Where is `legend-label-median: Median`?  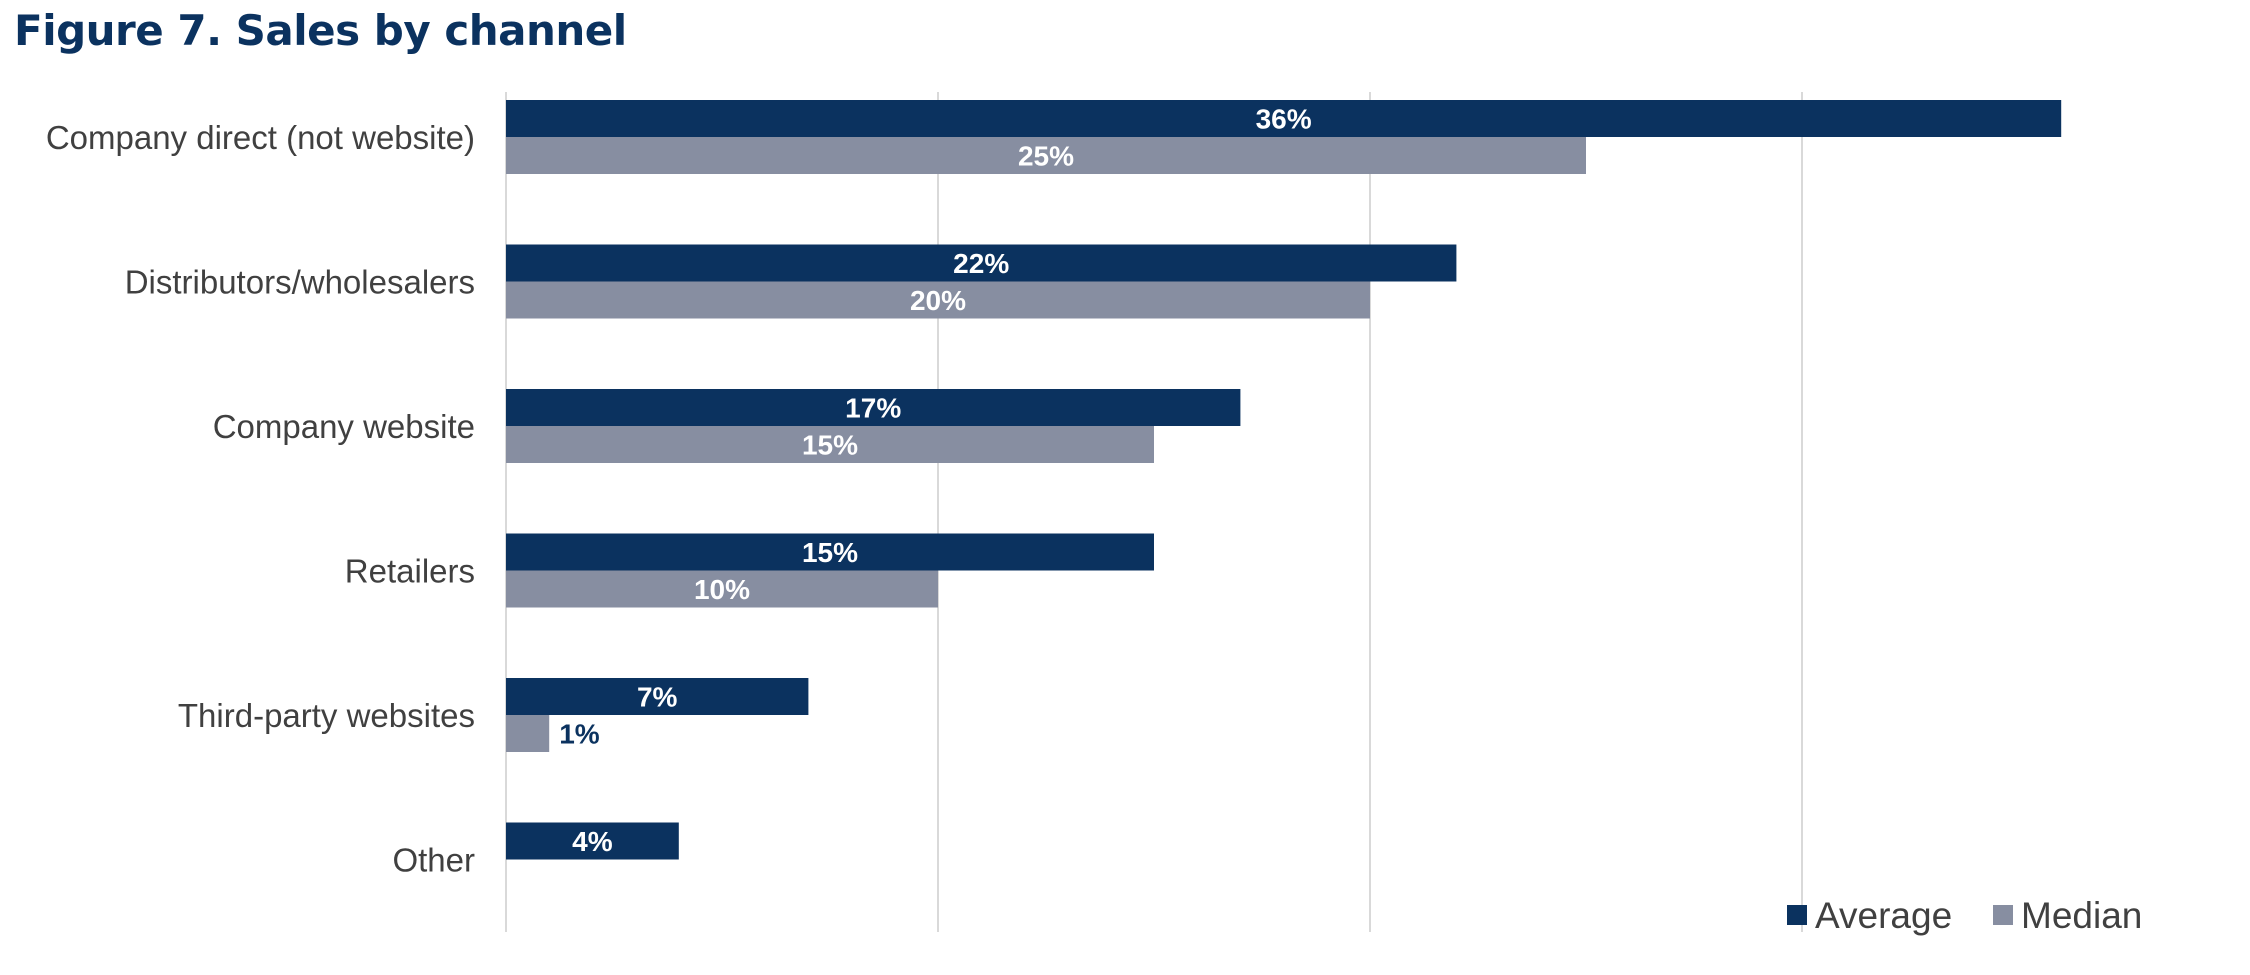
legend-label-median: Median is located at coordinates (2081, 915).